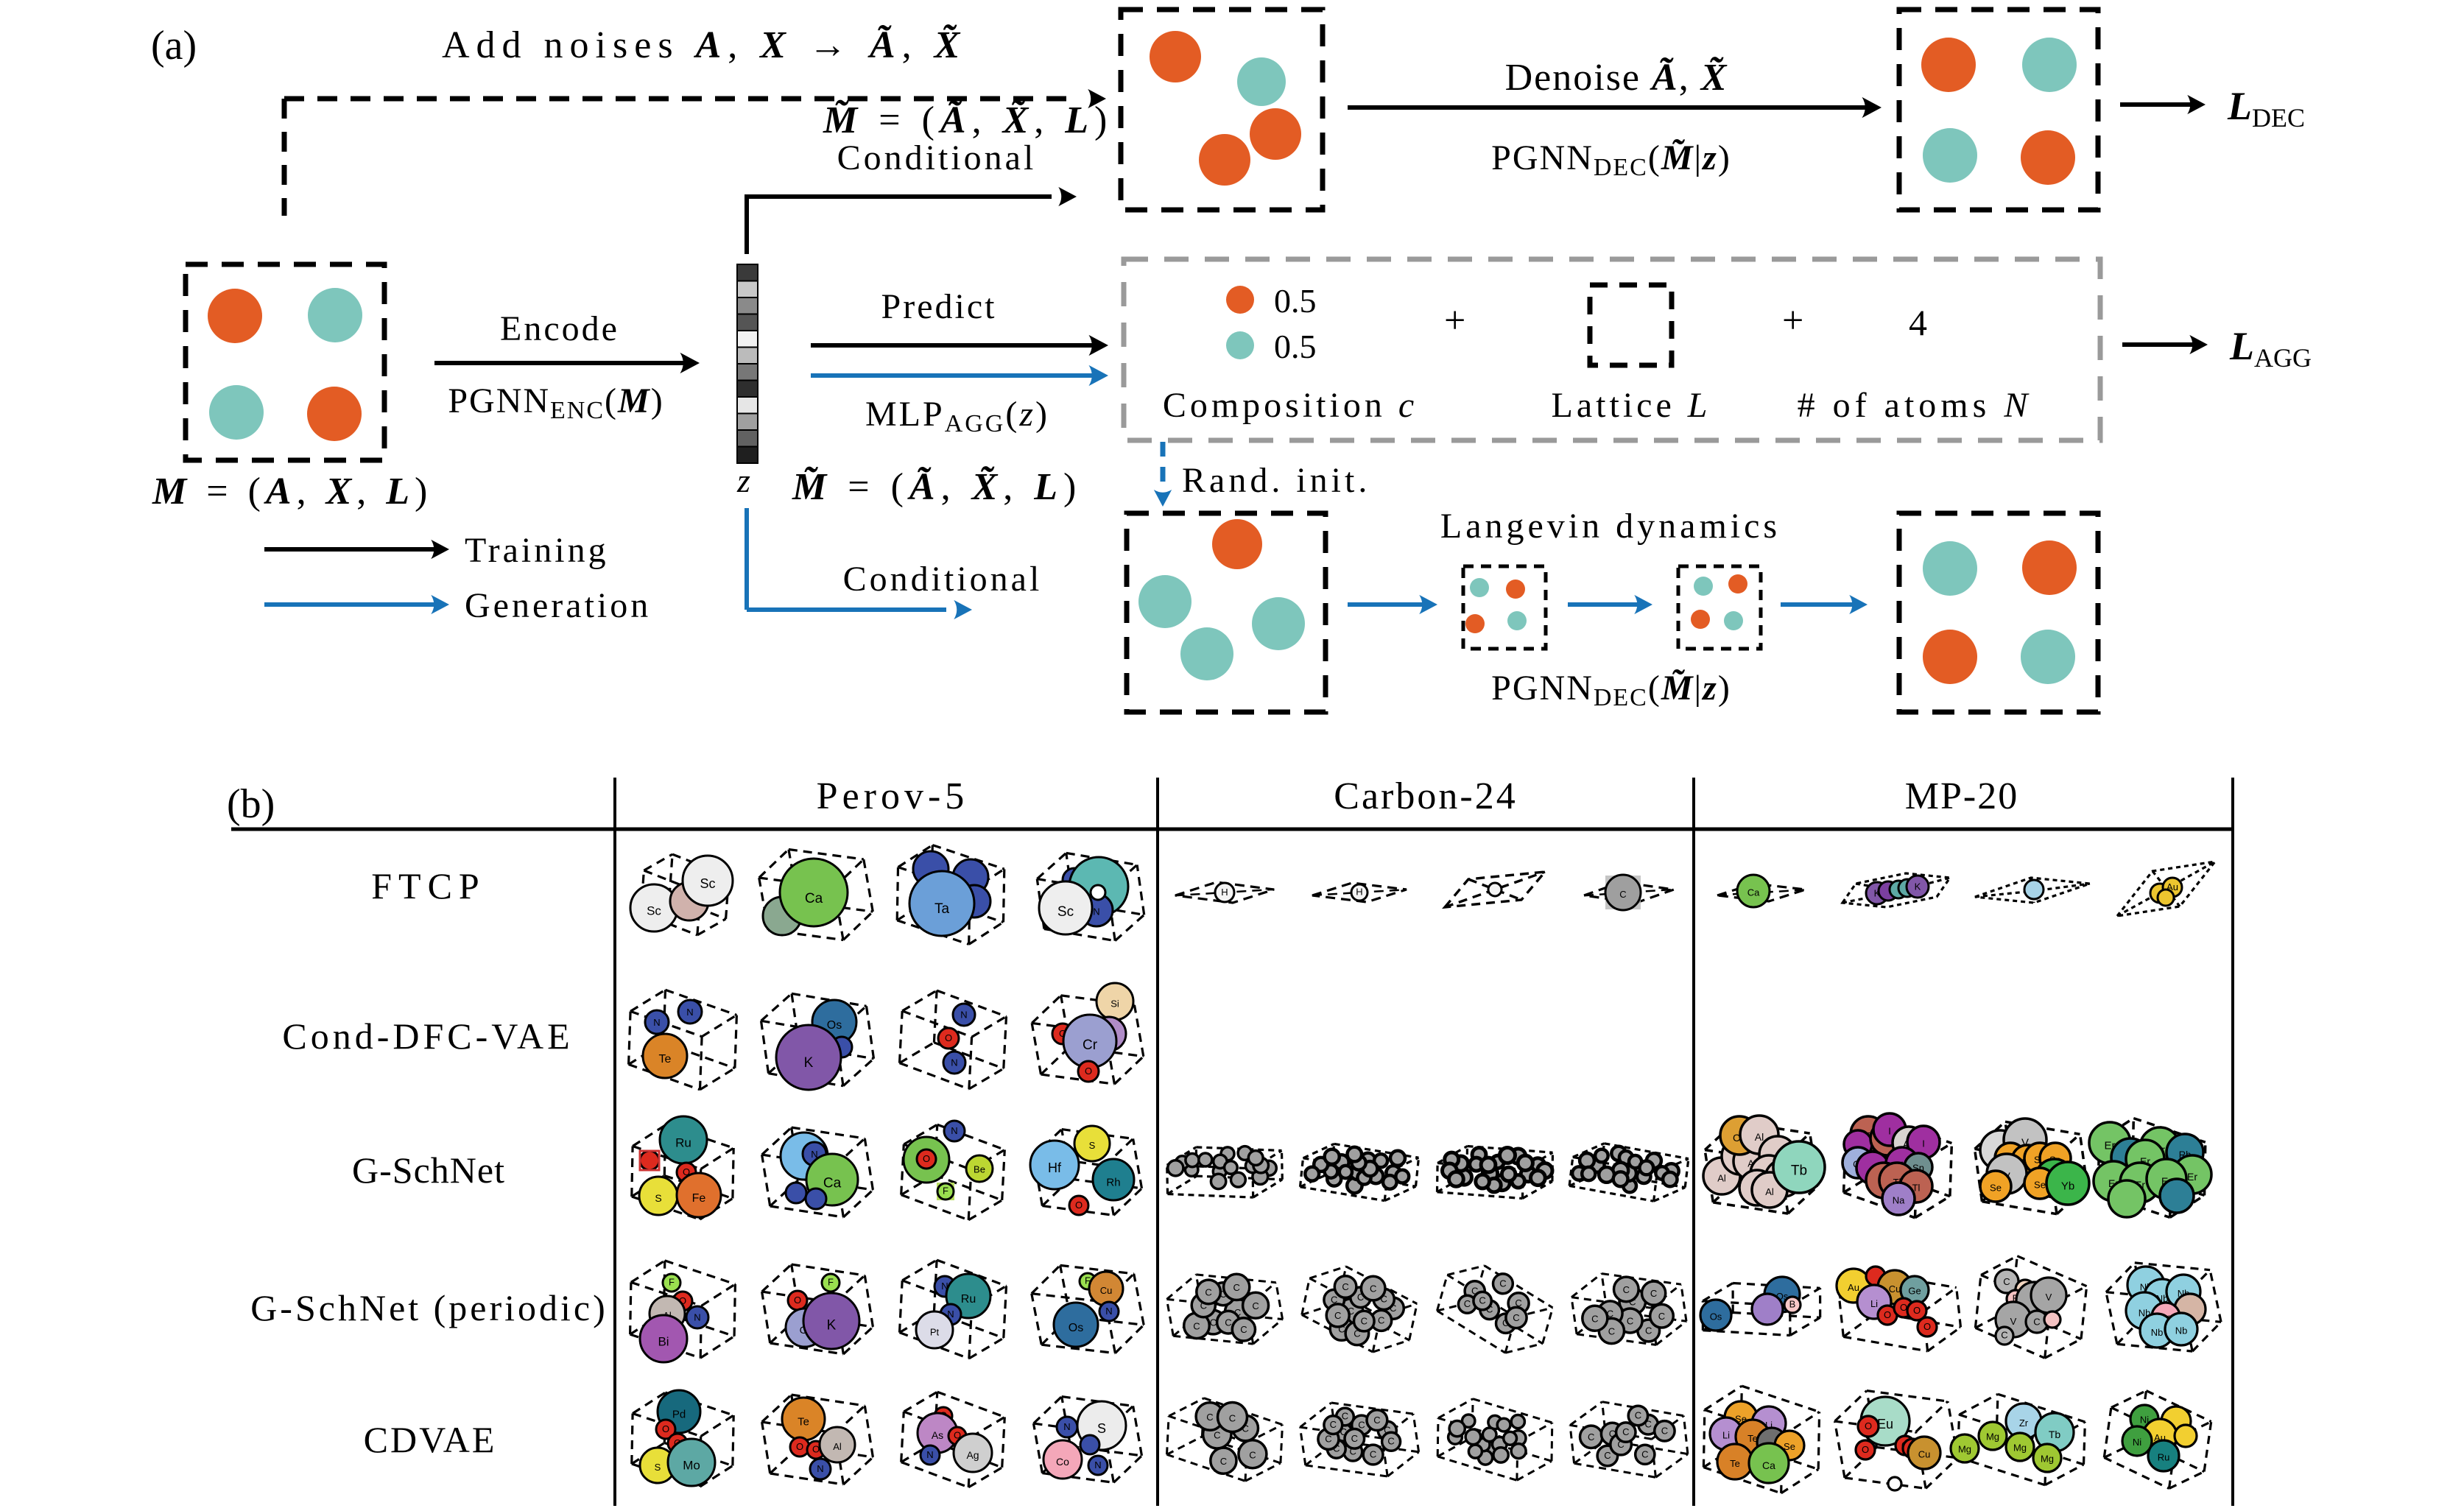  What do you see at coordinates (1055, 1167) in the screenshot?
I see `svg-text: Hf` at bounding box center [1055, 1167].